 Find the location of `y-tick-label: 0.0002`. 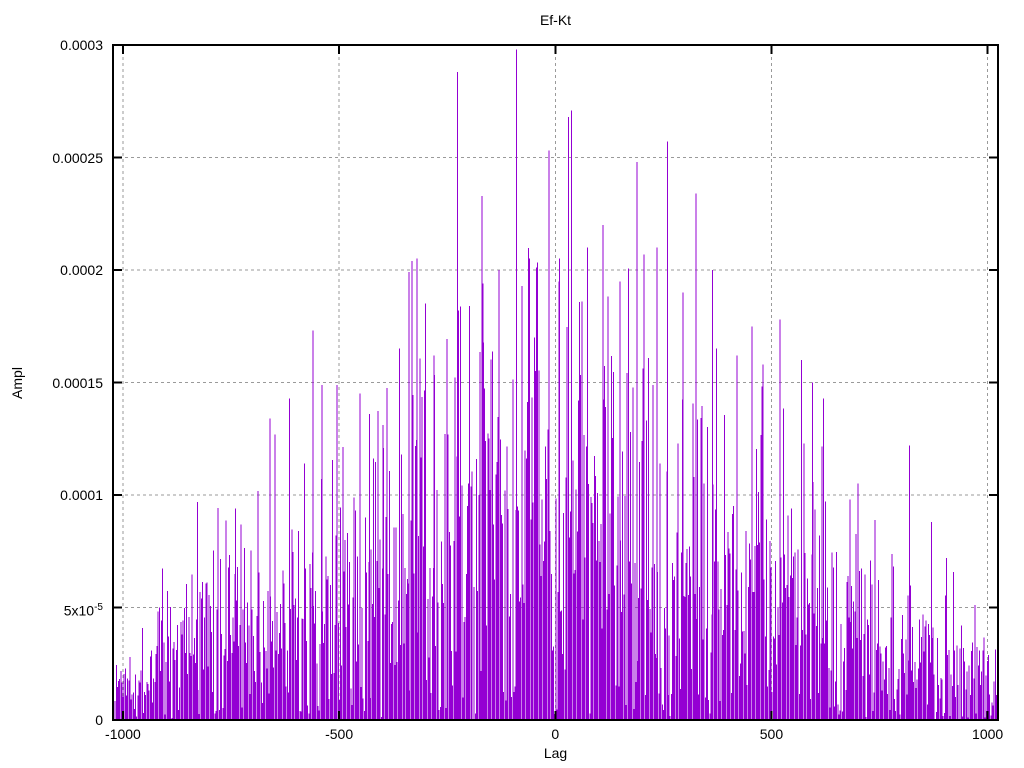

y-tick-label: 0.0002 is located at coordinates (81, 270).